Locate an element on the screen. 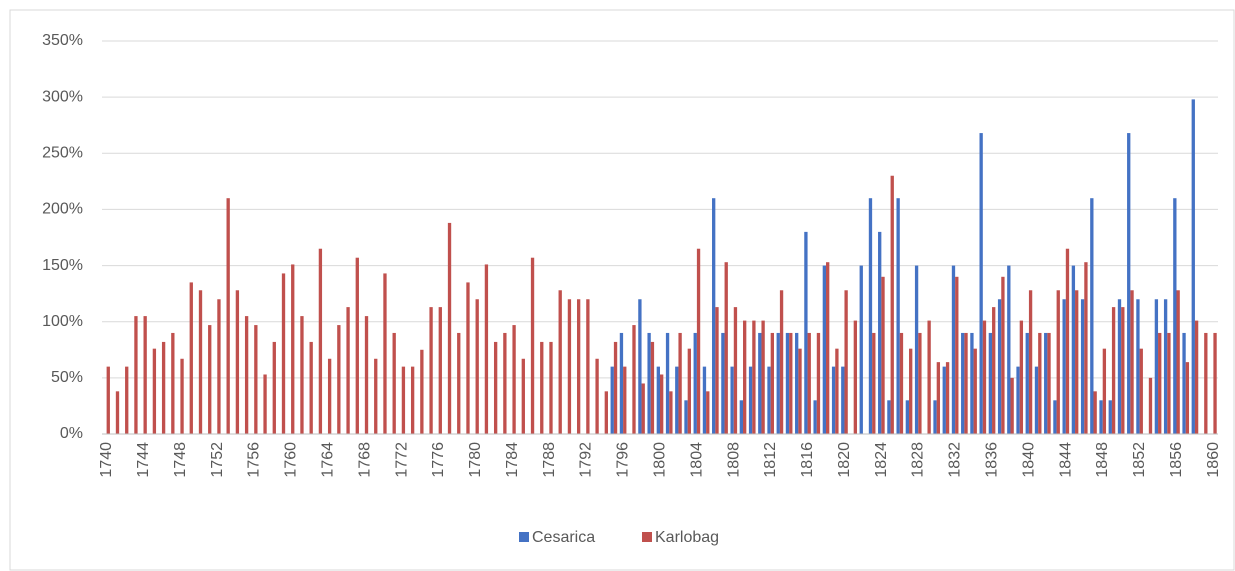 This screenshot has width=1235, height=571. y-tick-label: 250% is located at coordinates (62, 153).